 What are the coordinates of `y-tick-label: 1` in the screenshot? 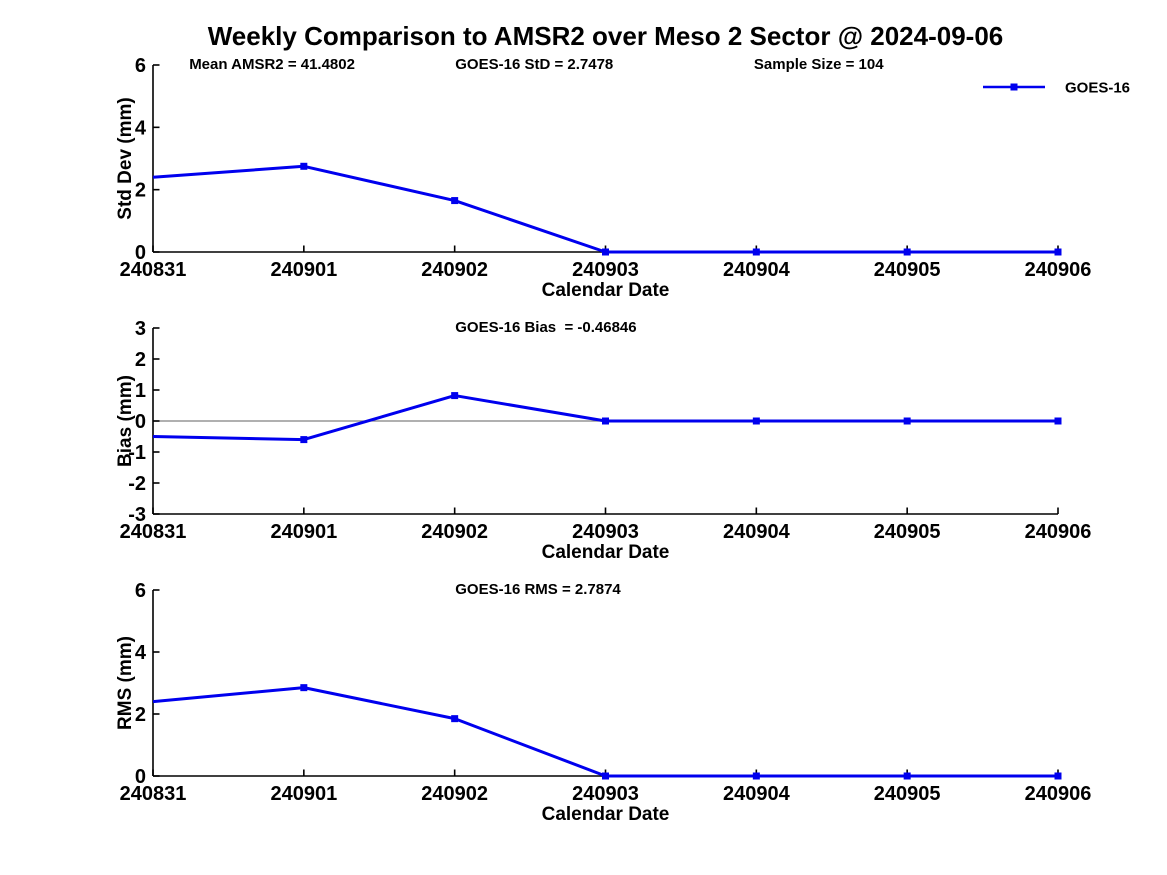 It's located at (140, 391).